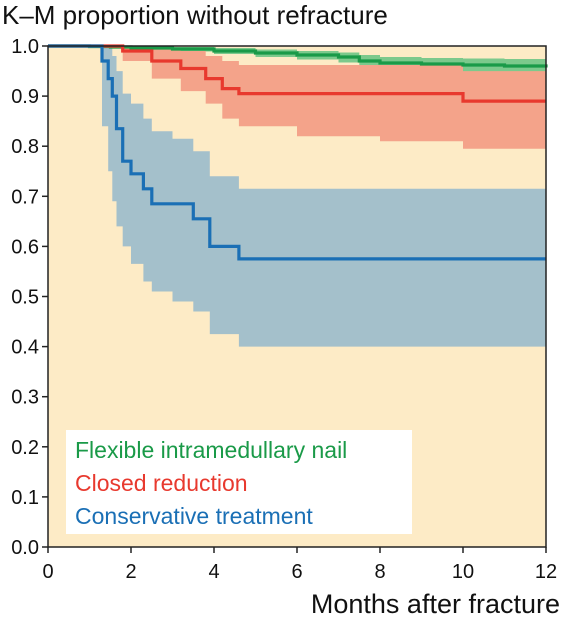 The width and height of the screenshot is (562, 617). Describe the element at coordinates (25, 247) in the screenshot. I see `y-tick-label: 0.6` at that location.